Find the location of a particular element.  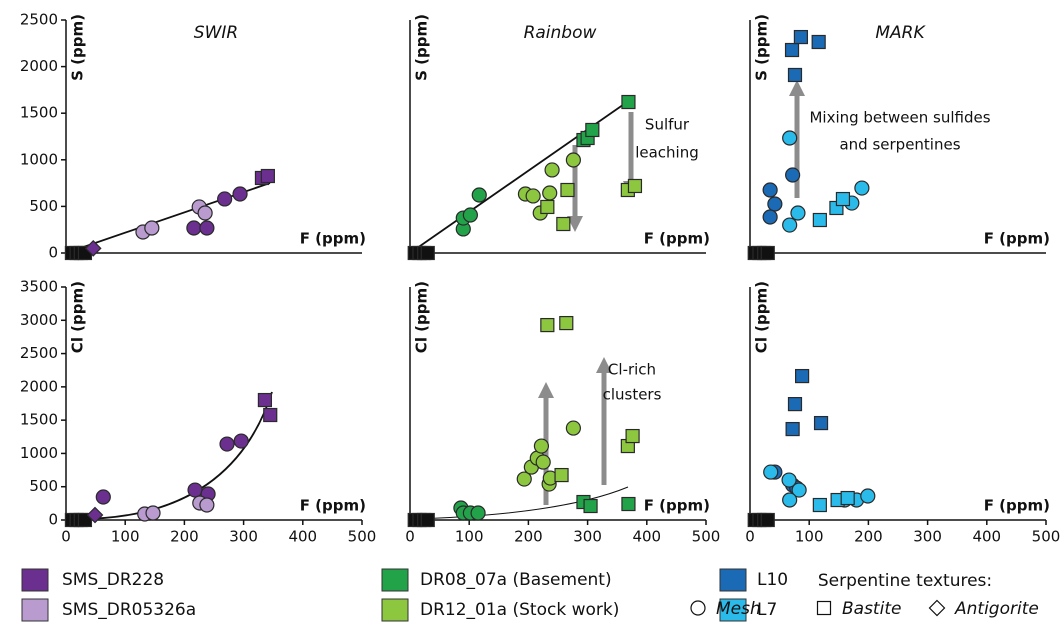

annotation: and serpentines is located at coordinates (899, 145).